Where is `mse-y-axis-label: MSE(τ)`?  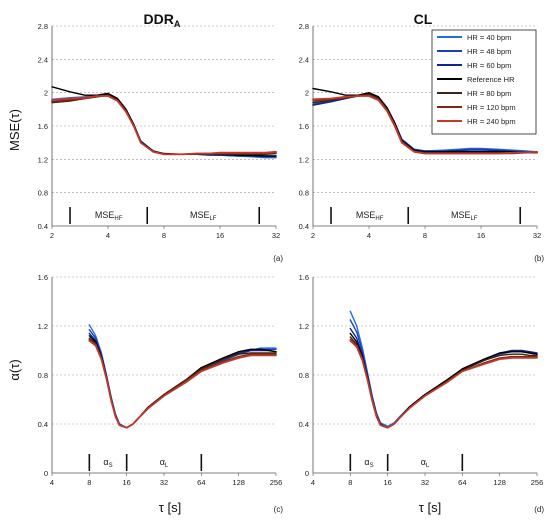 mse-y-axis-label: MSE(τ) is located at coordinates (14, 130).